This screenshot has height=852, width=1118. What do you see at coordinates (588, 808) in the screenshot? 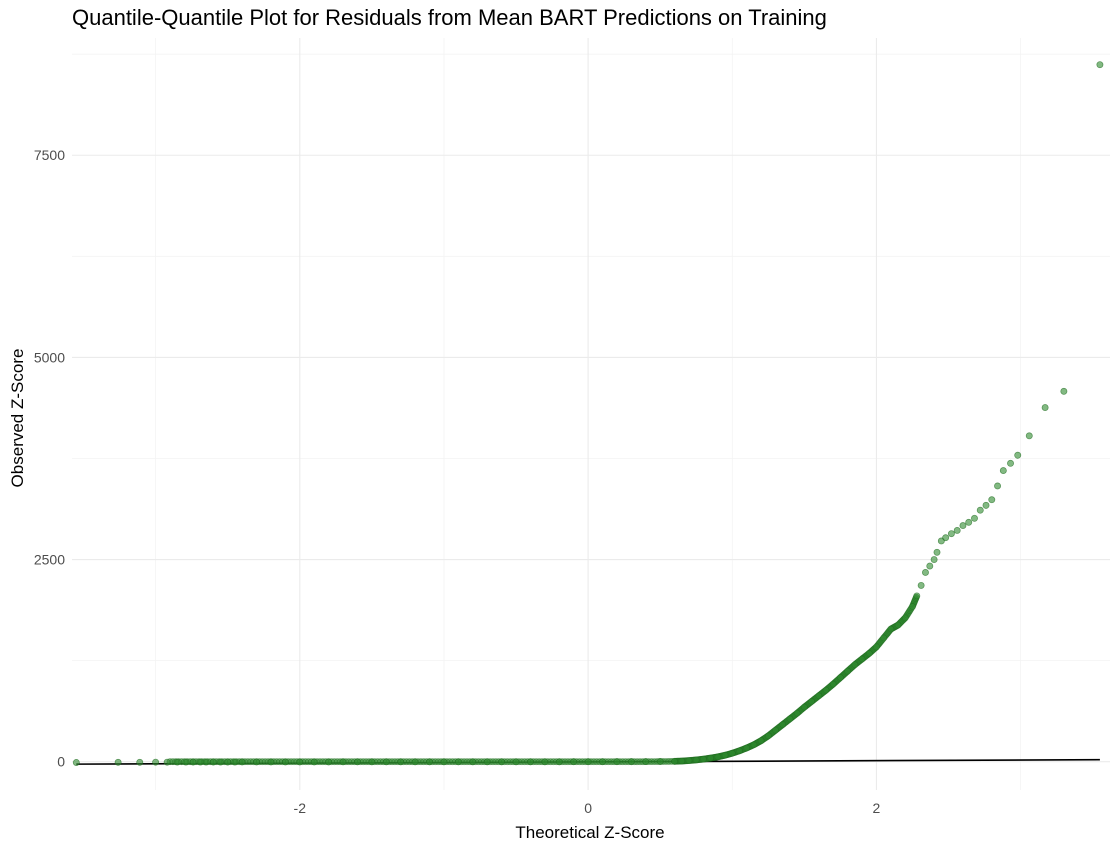
I see `x-tick-label: 0` at bounding box center [588, 808].